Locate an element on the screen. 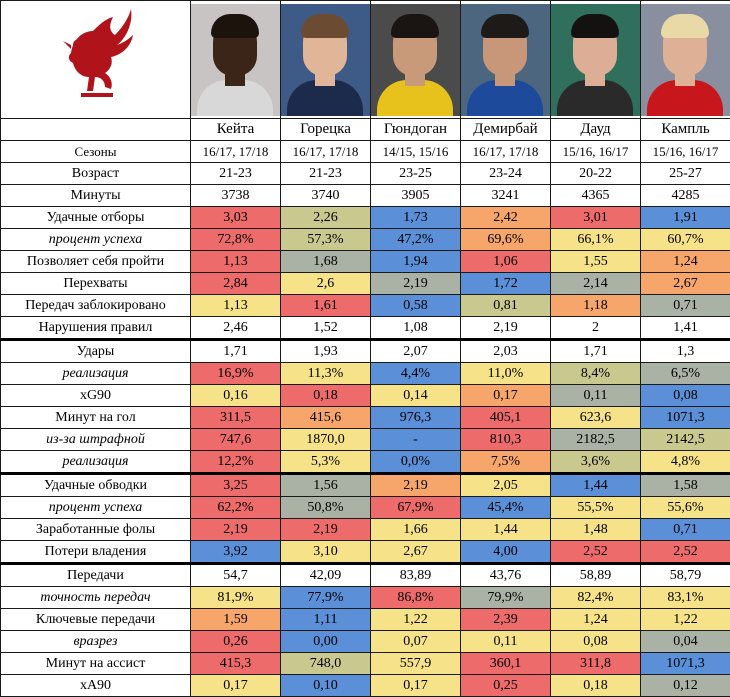 Image resolution: width=730 pixels, height=697 pixels. stat-value: 1,59 is located at coordinates (236, 620).